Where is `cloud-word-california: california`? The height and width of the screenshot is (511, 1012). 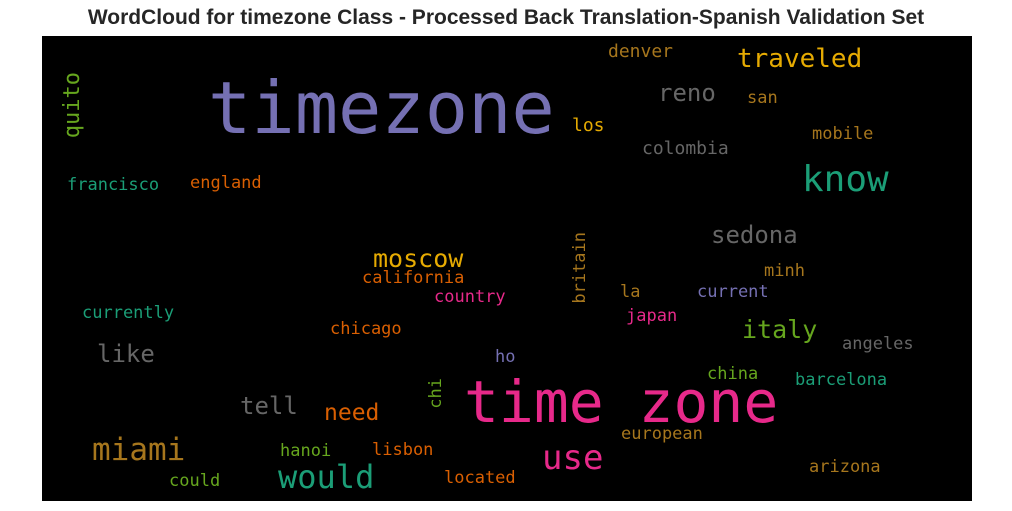 cloud-word-california: california is located at coordinates (413, 278).